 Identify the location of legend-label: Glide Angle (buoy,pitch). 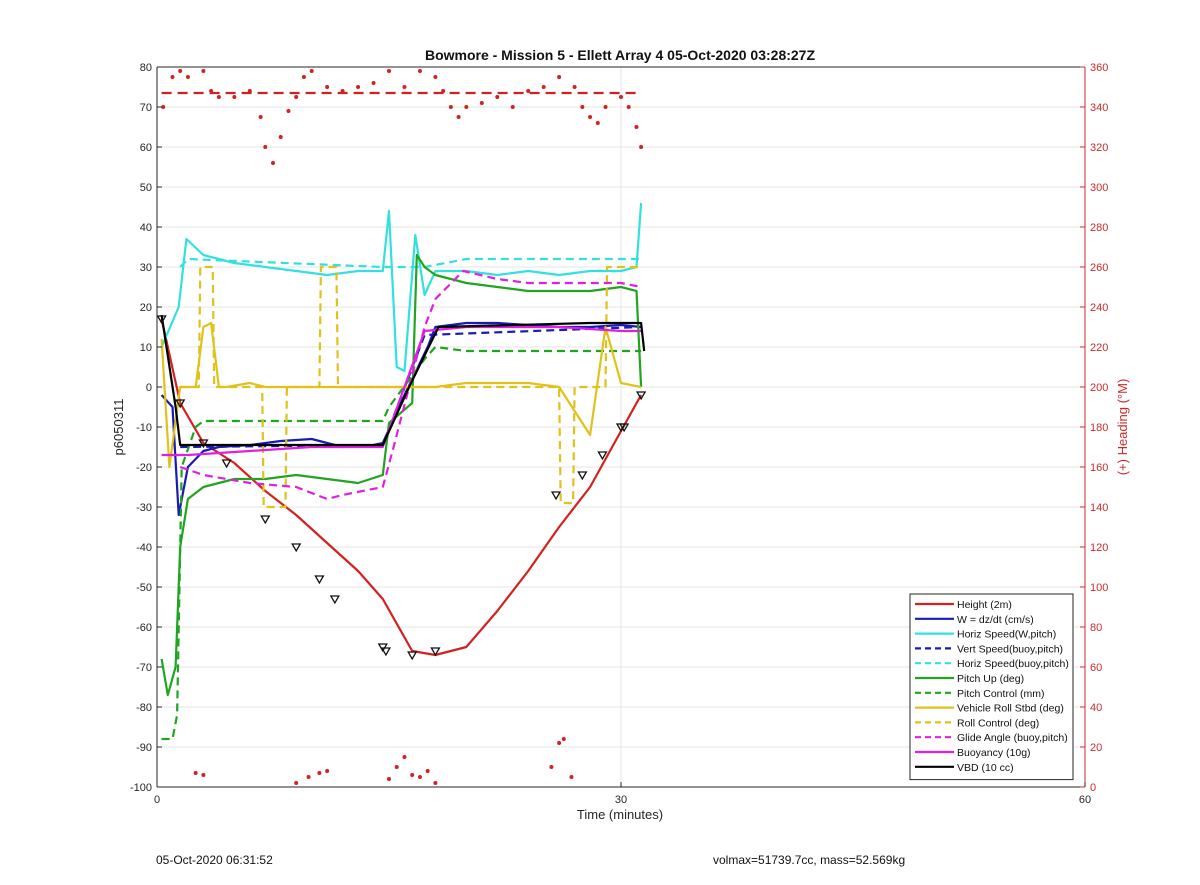
(1012, 738).